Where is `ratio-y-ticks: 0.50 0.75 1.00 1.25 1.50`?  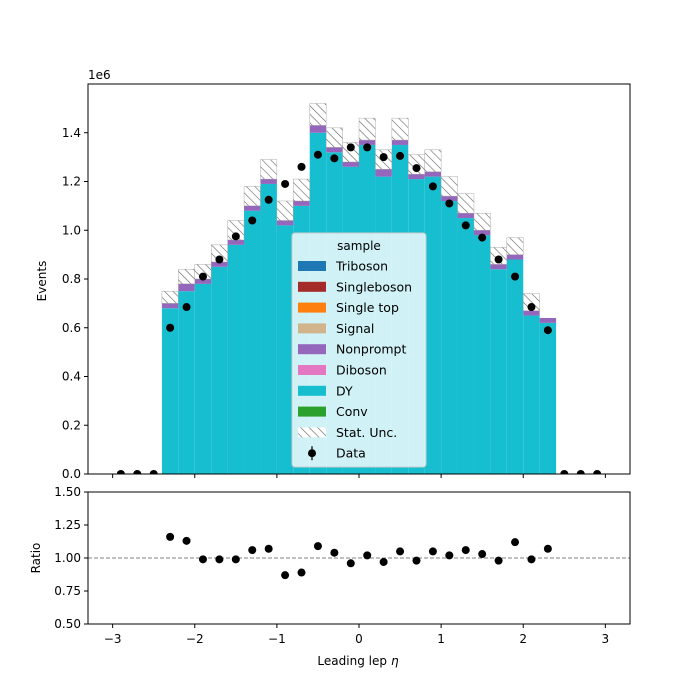 ratio-y-ticks: 0.50 0.75 1.00 1.25 1.50 is located at coordinates (71, 558).